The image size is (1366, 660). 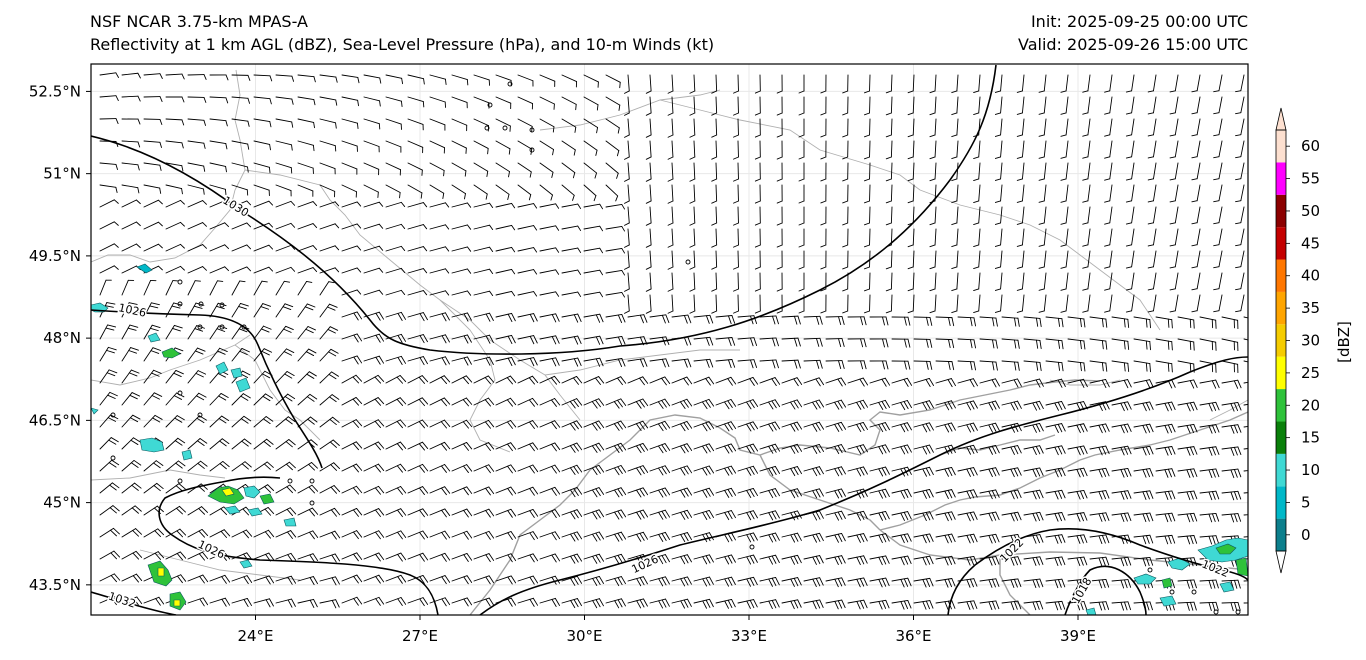 What do you see at coordinates (62, 174) in the screenshot?
I see `lat-tick-label: 51°N` at bounding box center [62, 174].